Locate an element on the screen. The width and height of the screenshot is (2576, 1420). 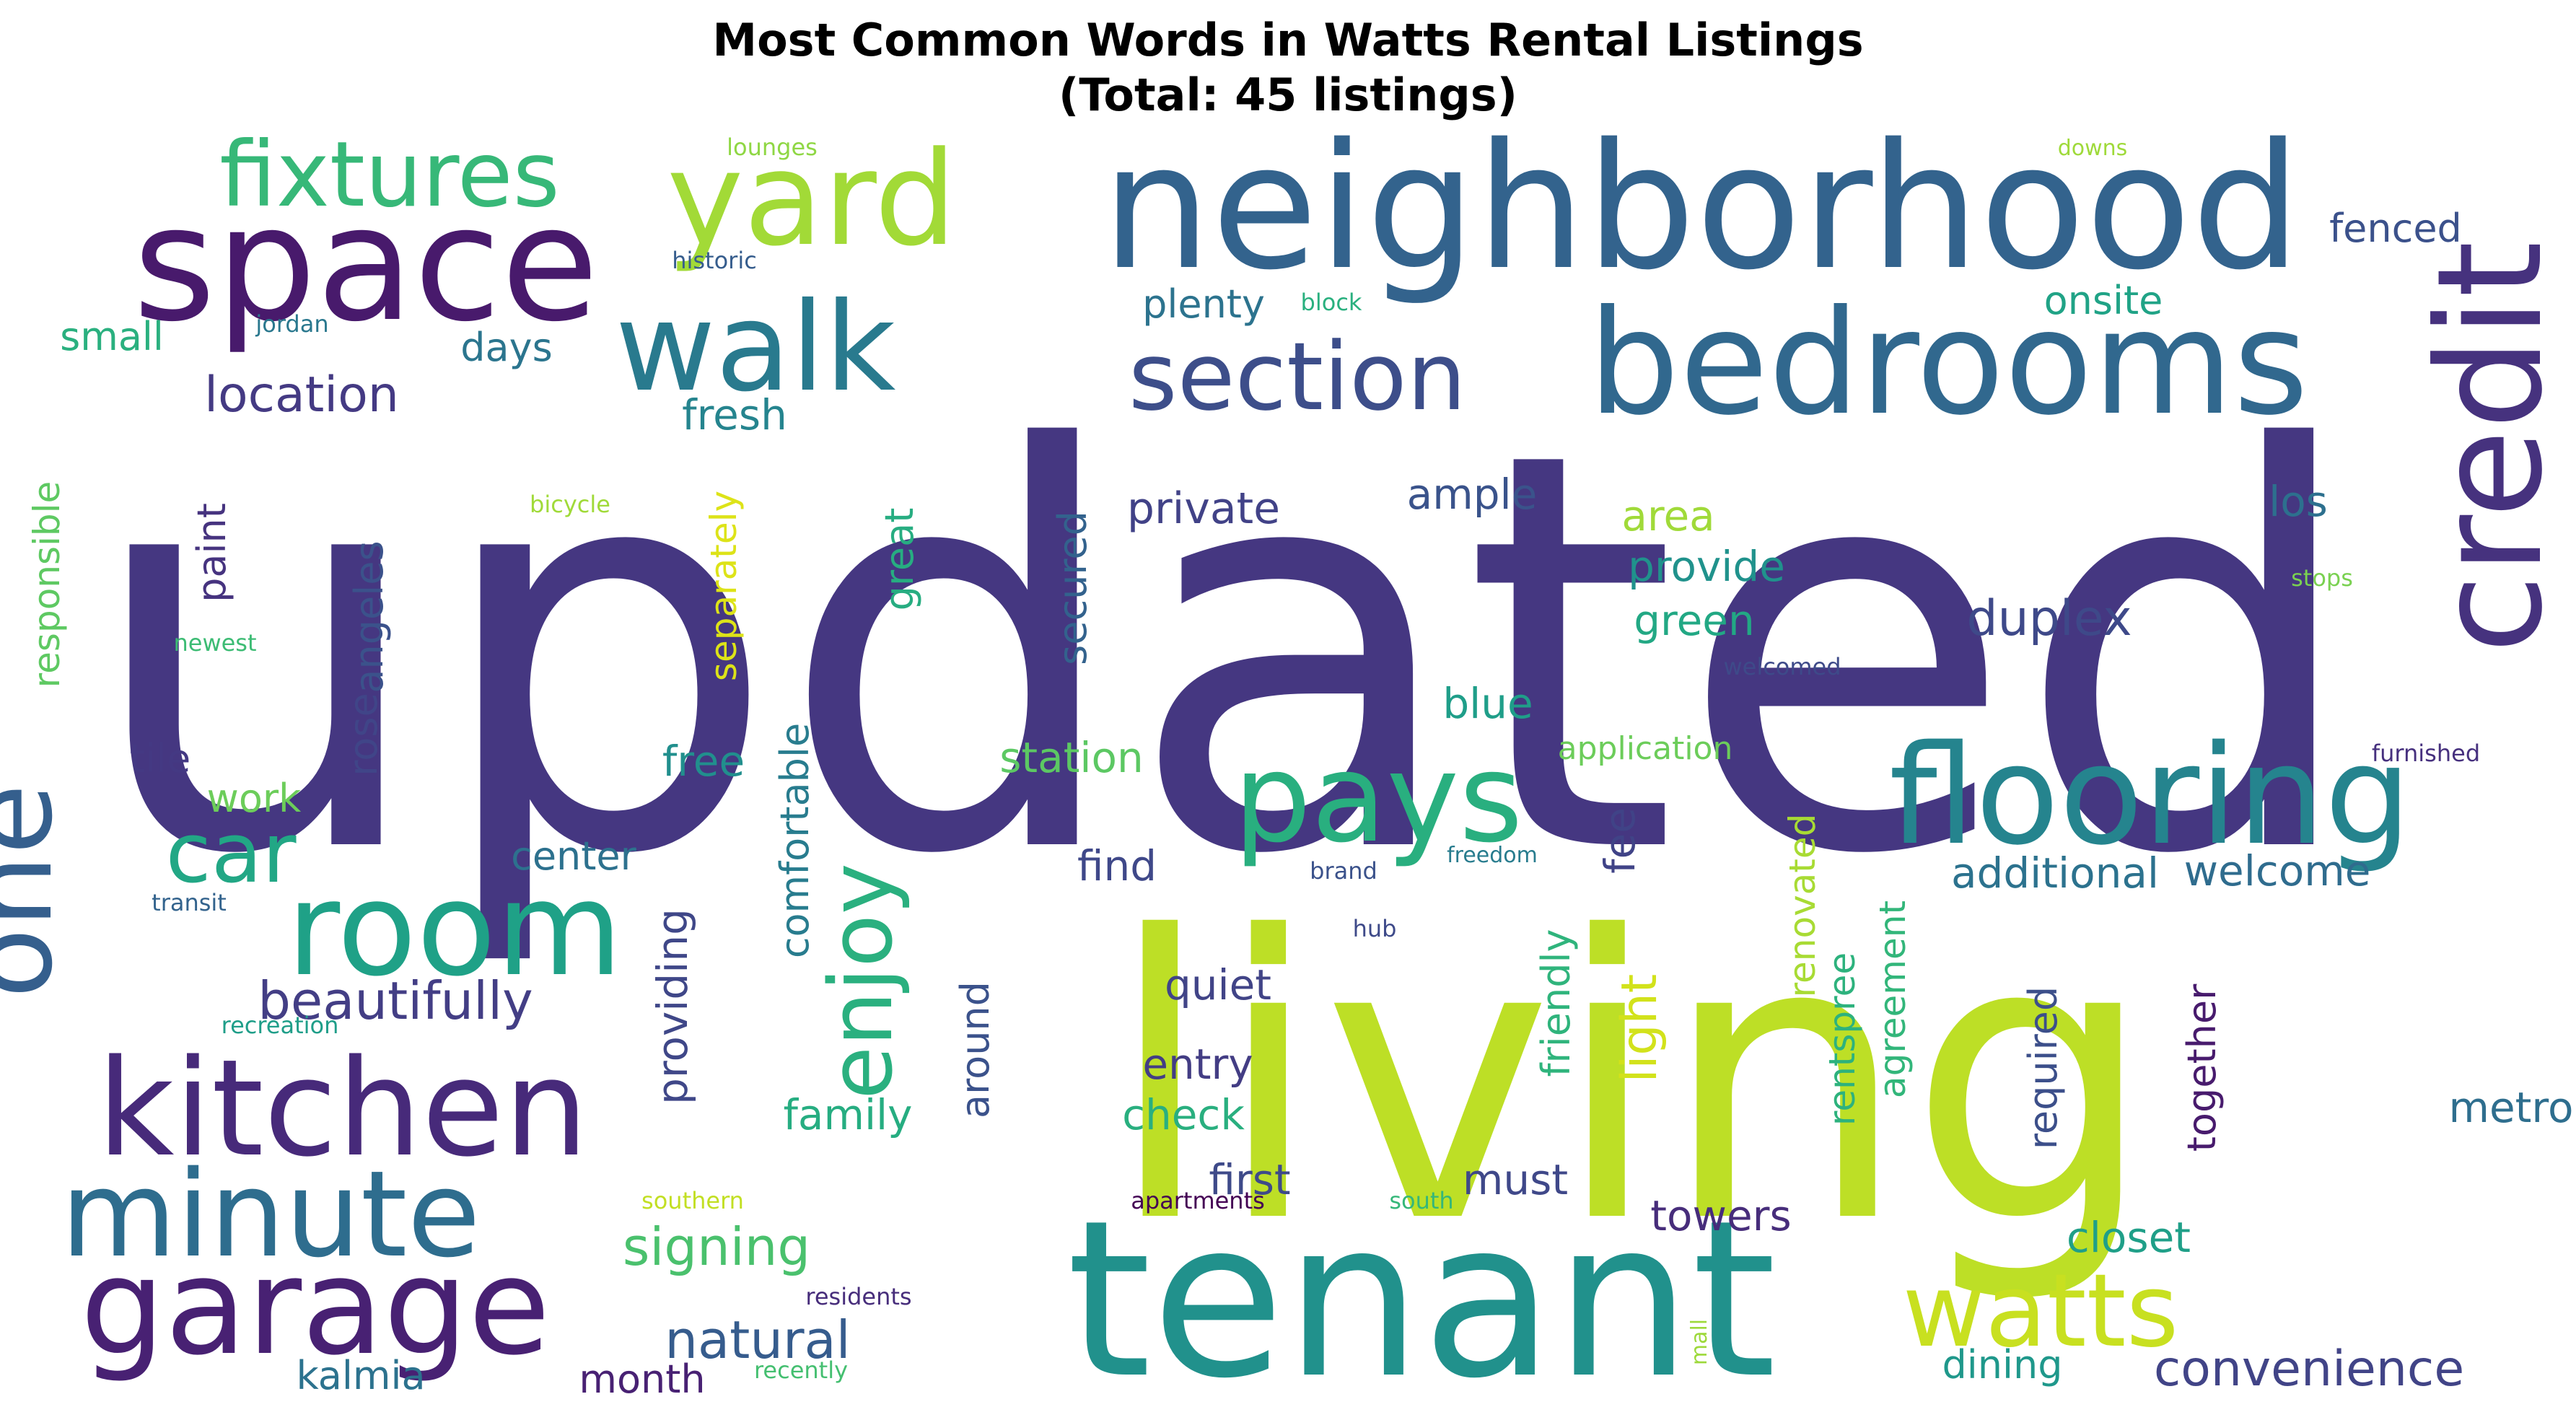
word-fenced: fenced is located at coordinates (2395, 228).